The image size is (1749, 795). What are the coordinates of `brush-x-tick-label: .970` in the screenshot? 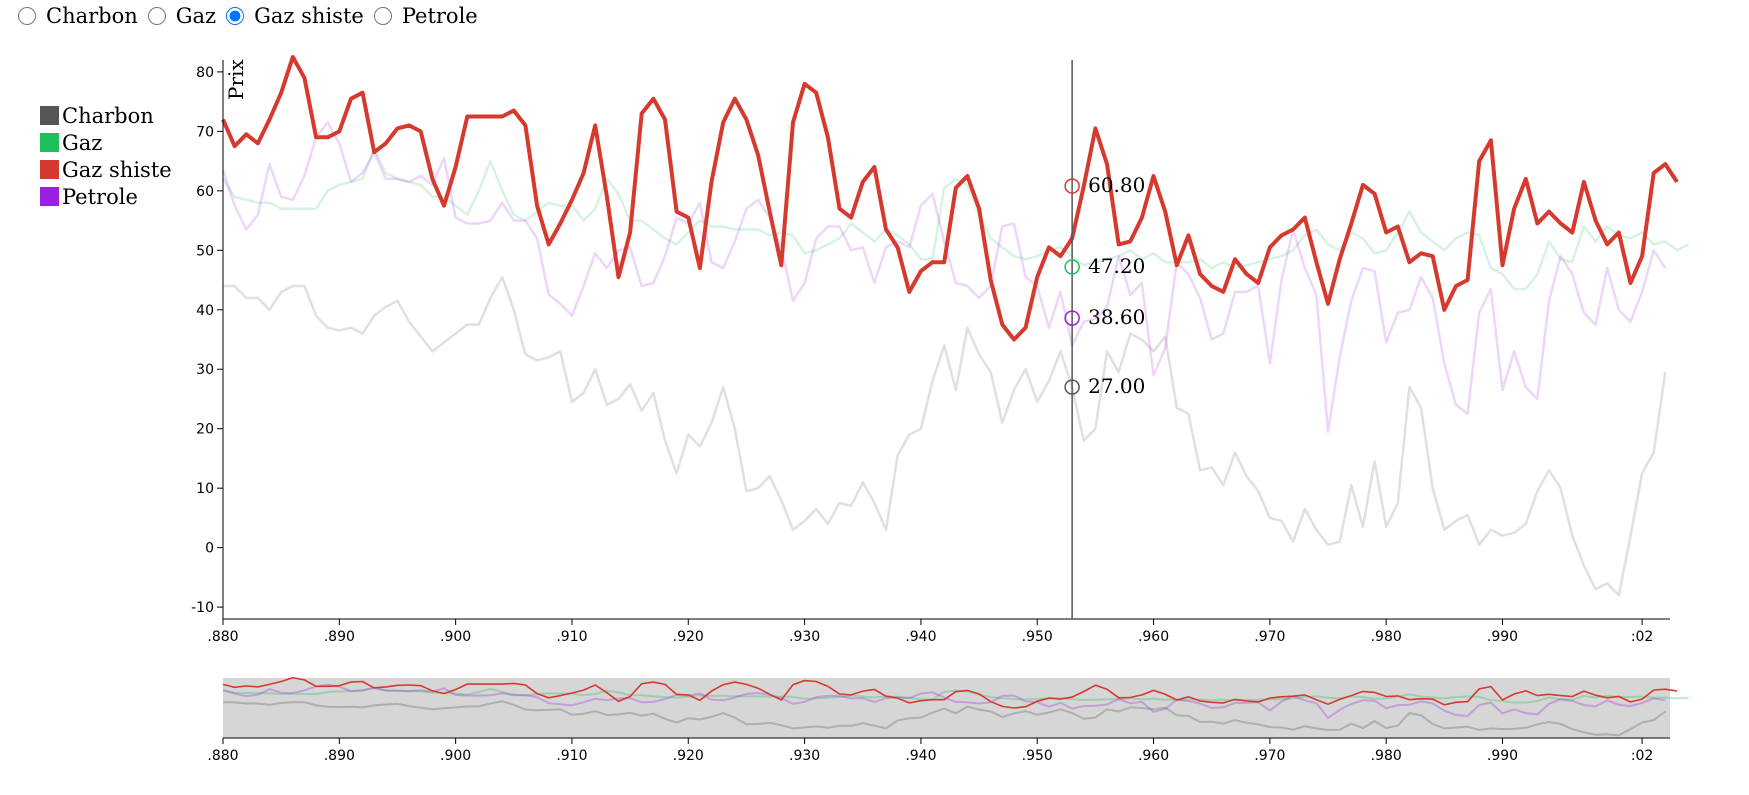 It's located at (1269, 756).